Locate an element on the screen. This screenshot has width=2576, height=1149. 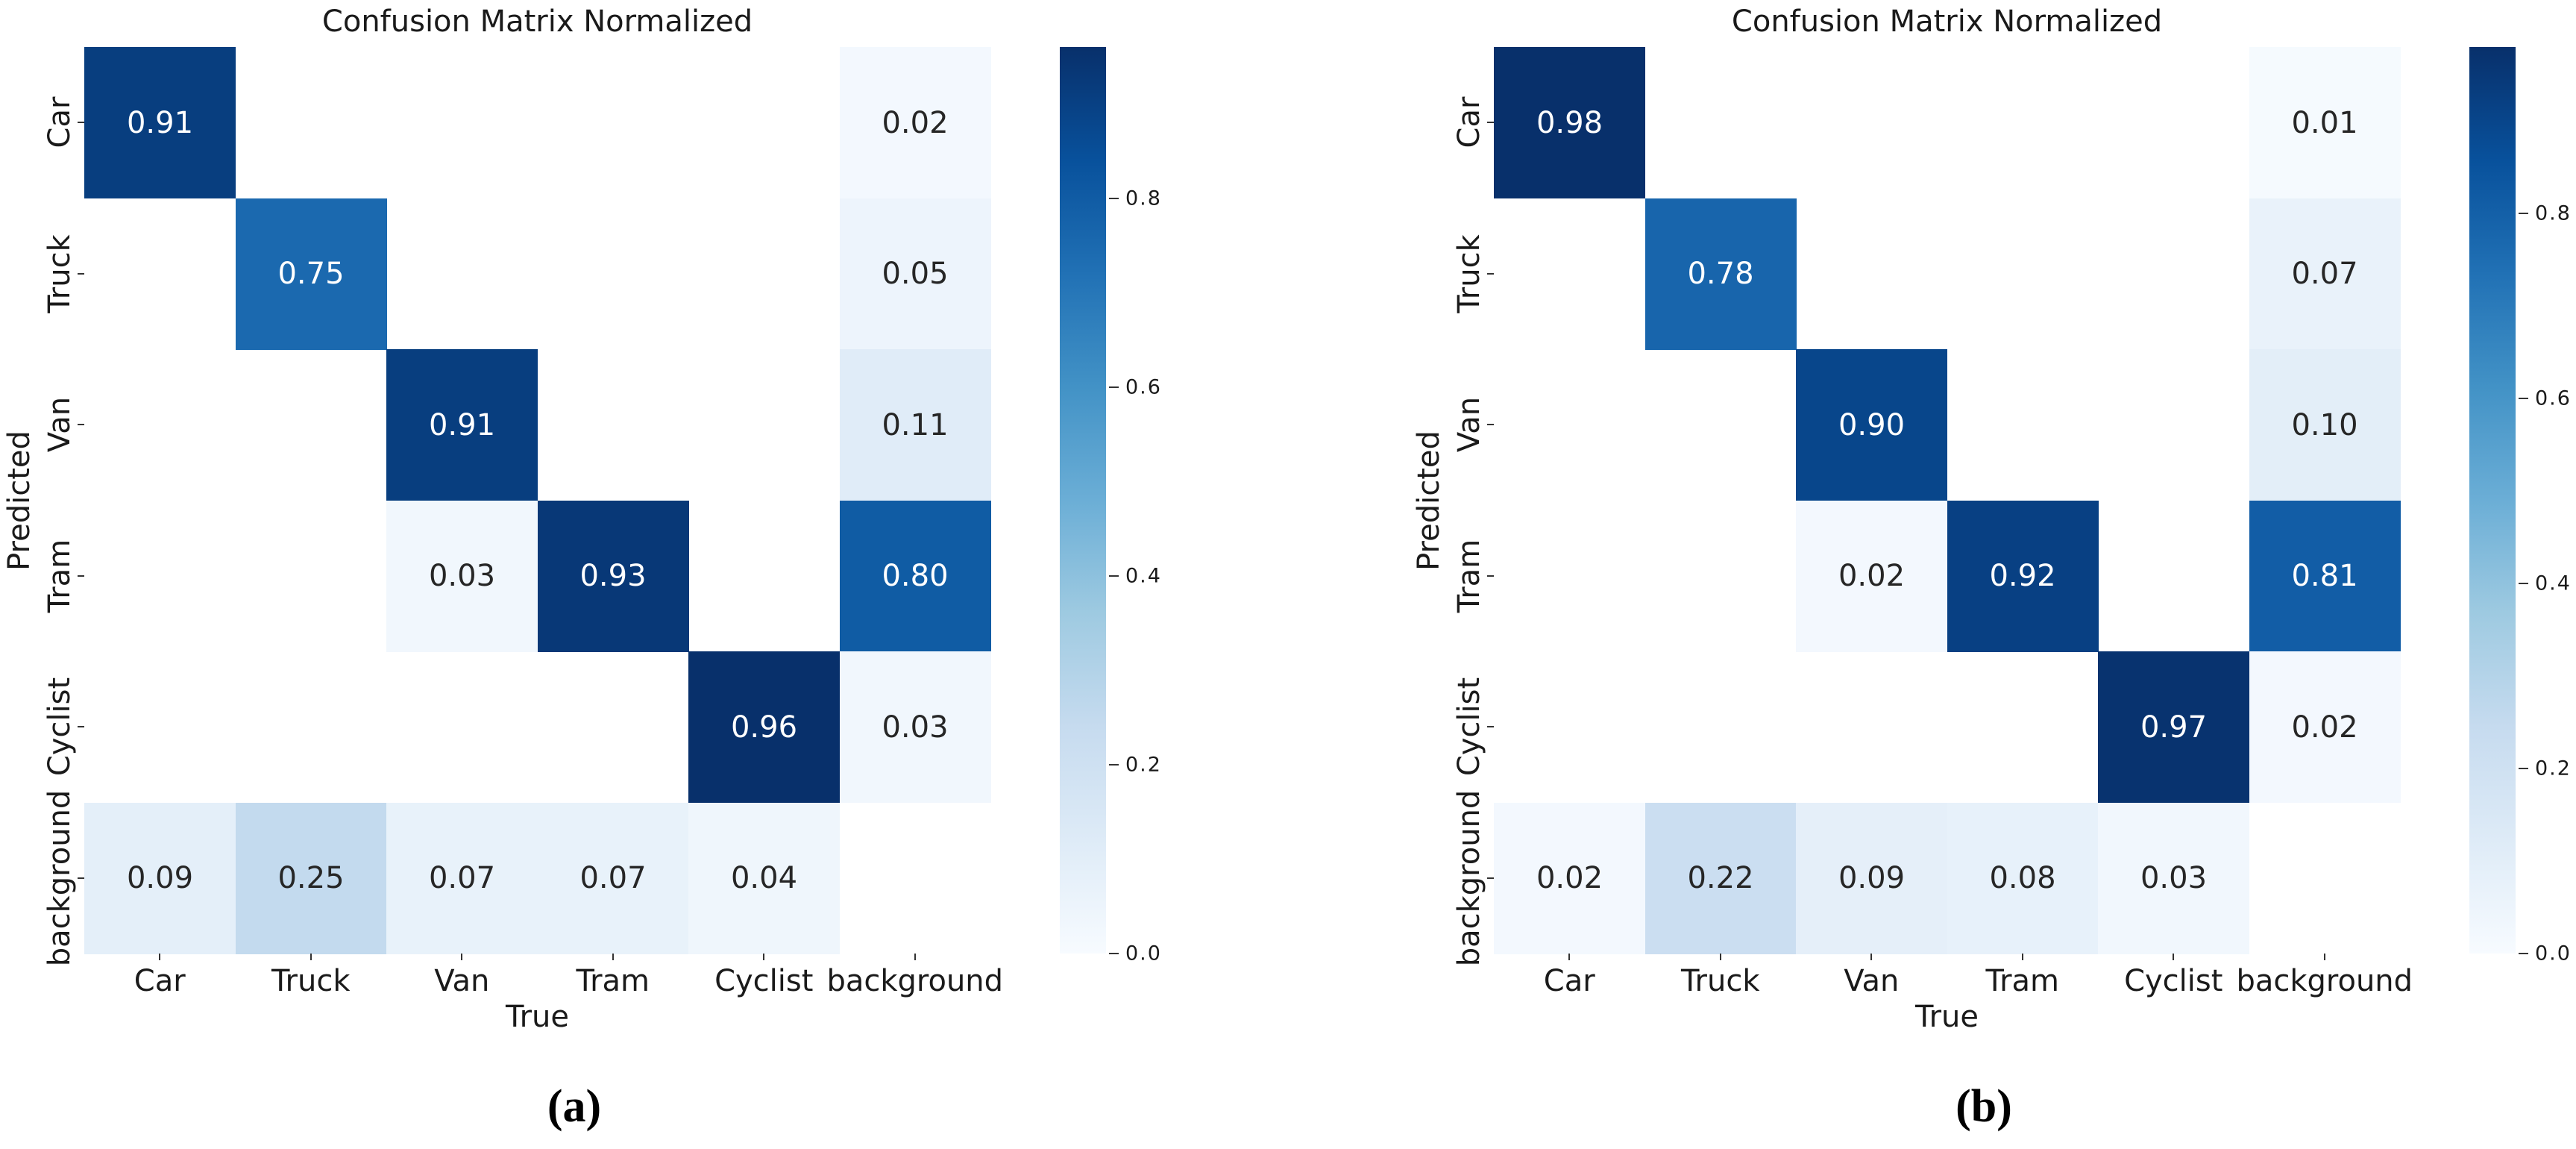
cell-value: 0.78 is located at coordinates (1721, 274).